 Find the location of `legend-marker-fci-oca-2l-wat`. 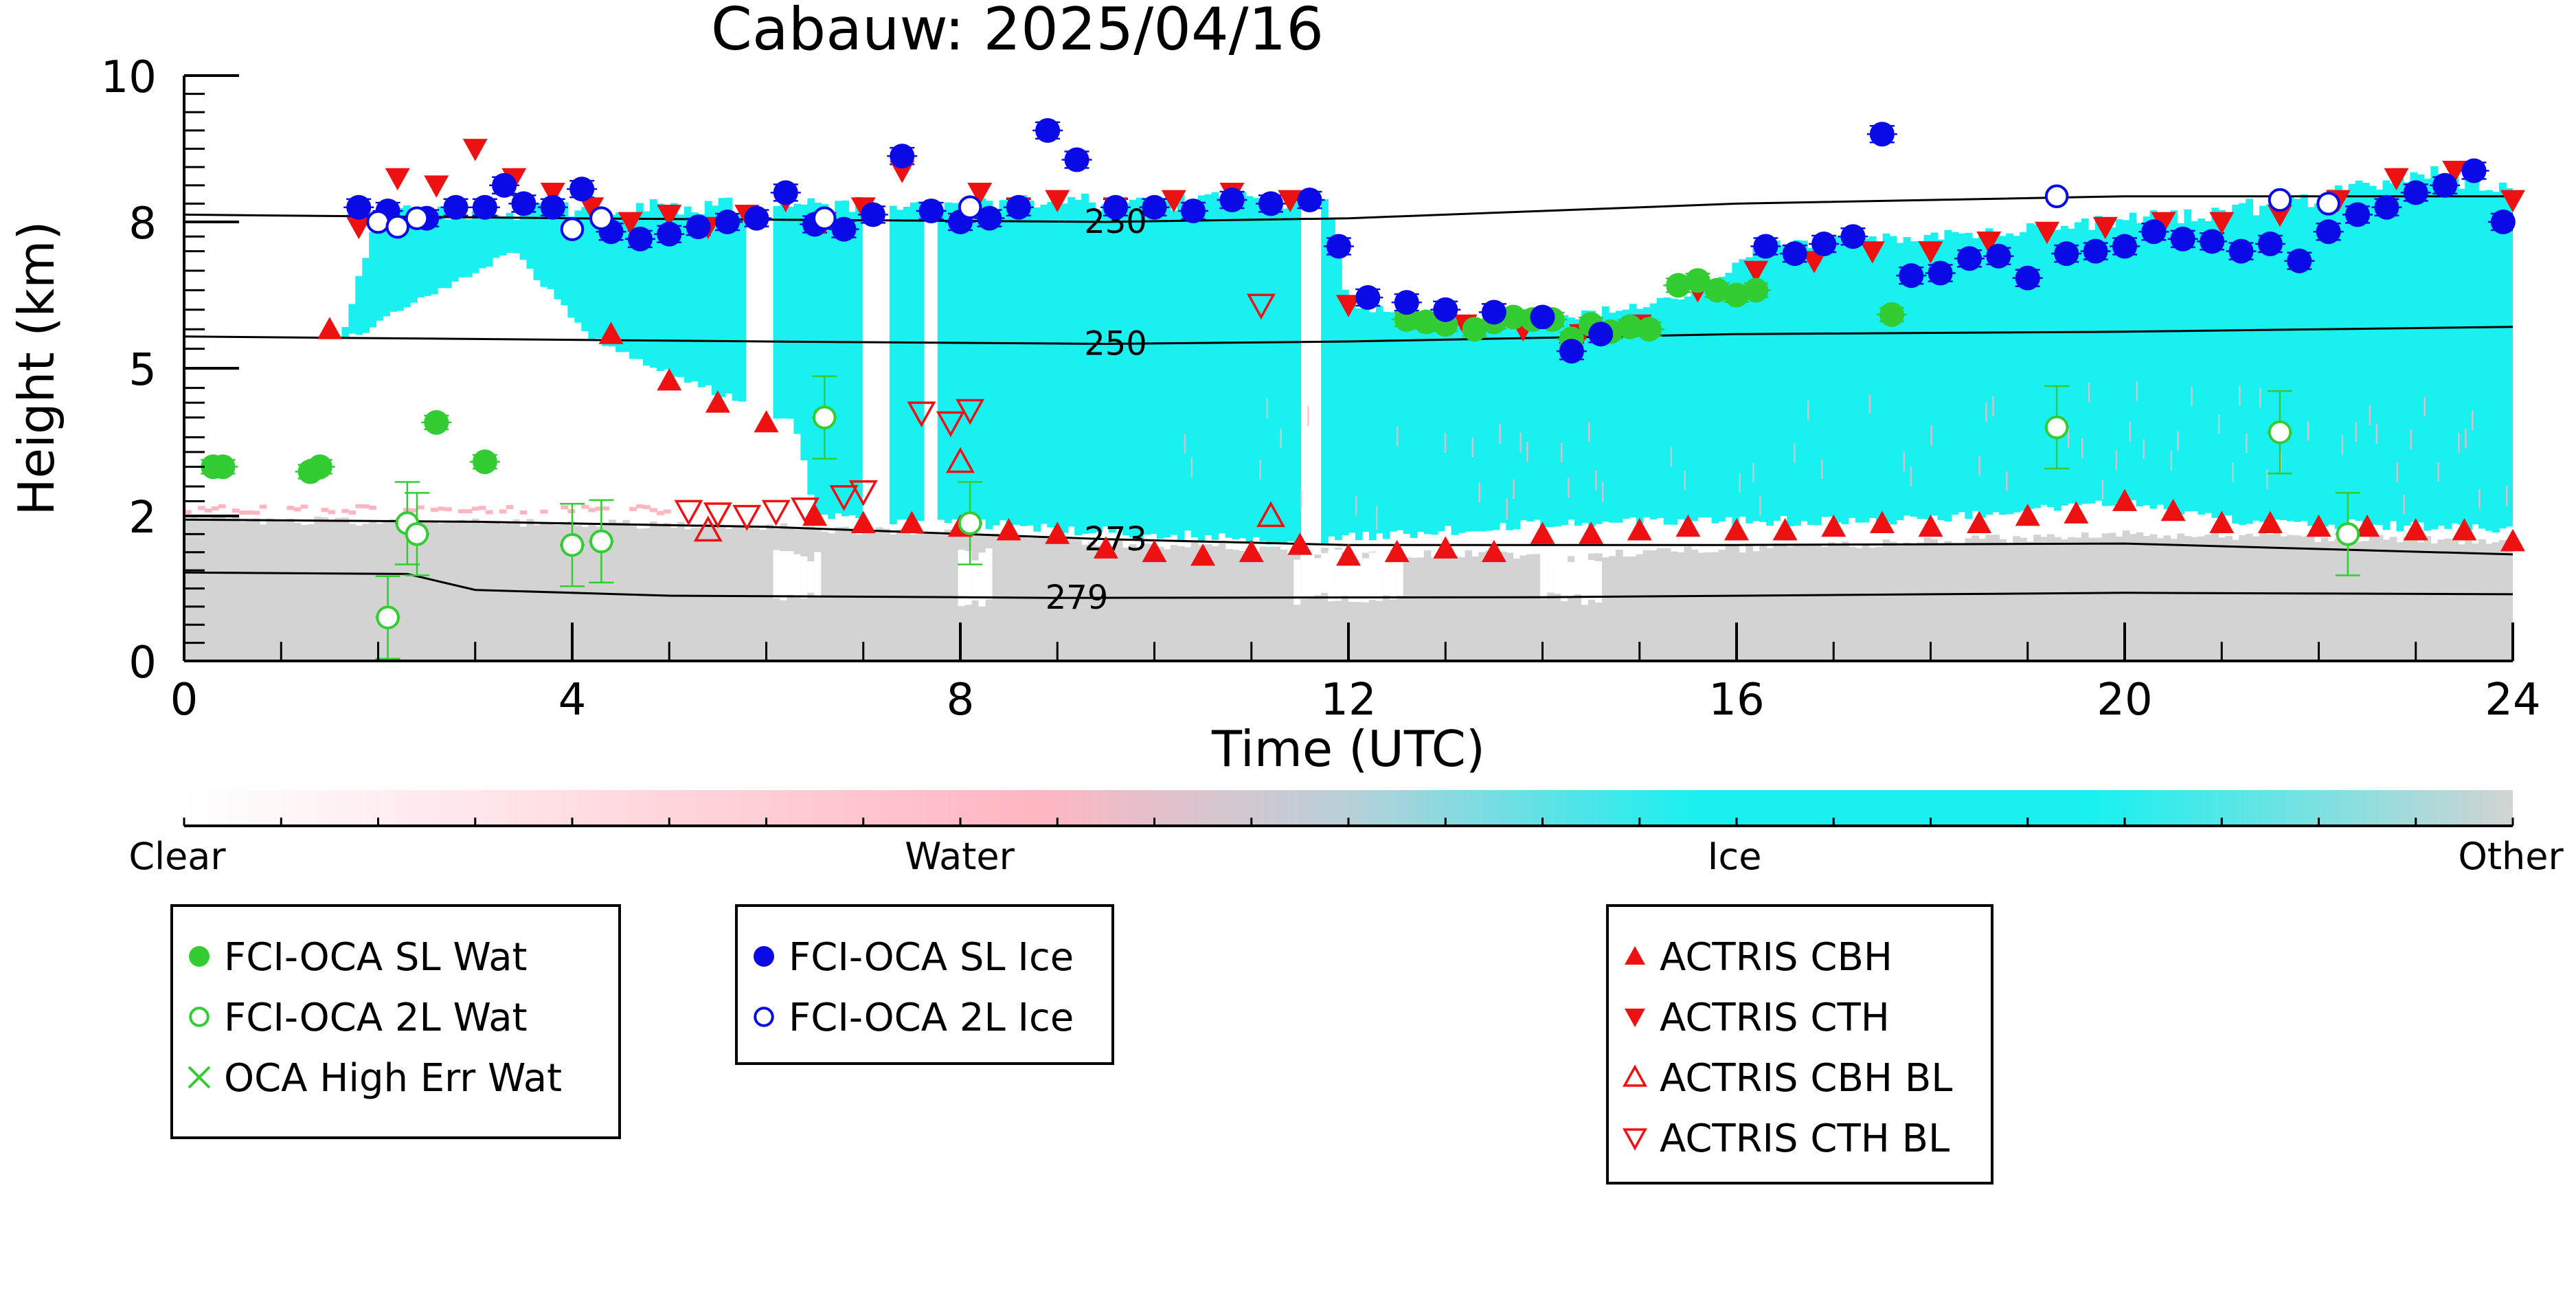

legend-marker-fci-oca-2l-wat is located at coordinates (199, 1017).